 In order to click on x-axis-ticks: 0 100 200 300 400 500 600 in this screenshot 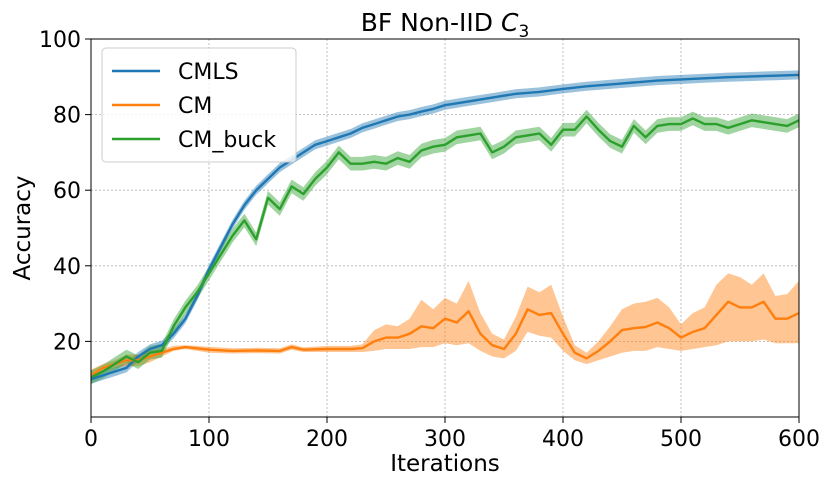, I will do `click(452, 434)`.